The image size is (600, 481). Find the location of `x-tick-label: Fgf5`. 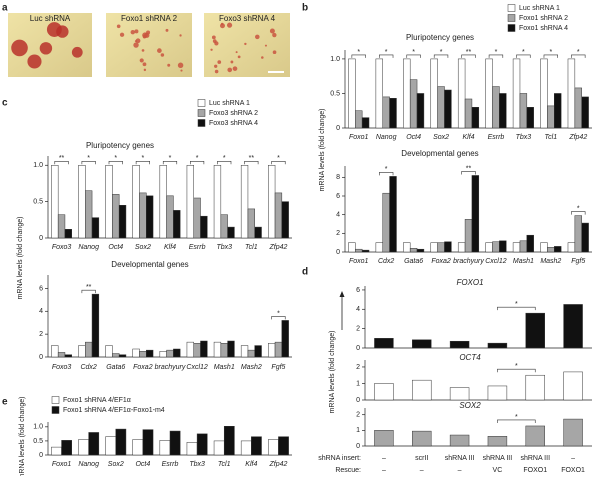

x-tick-label: Fgf5 is located at coordinates (578, 261).